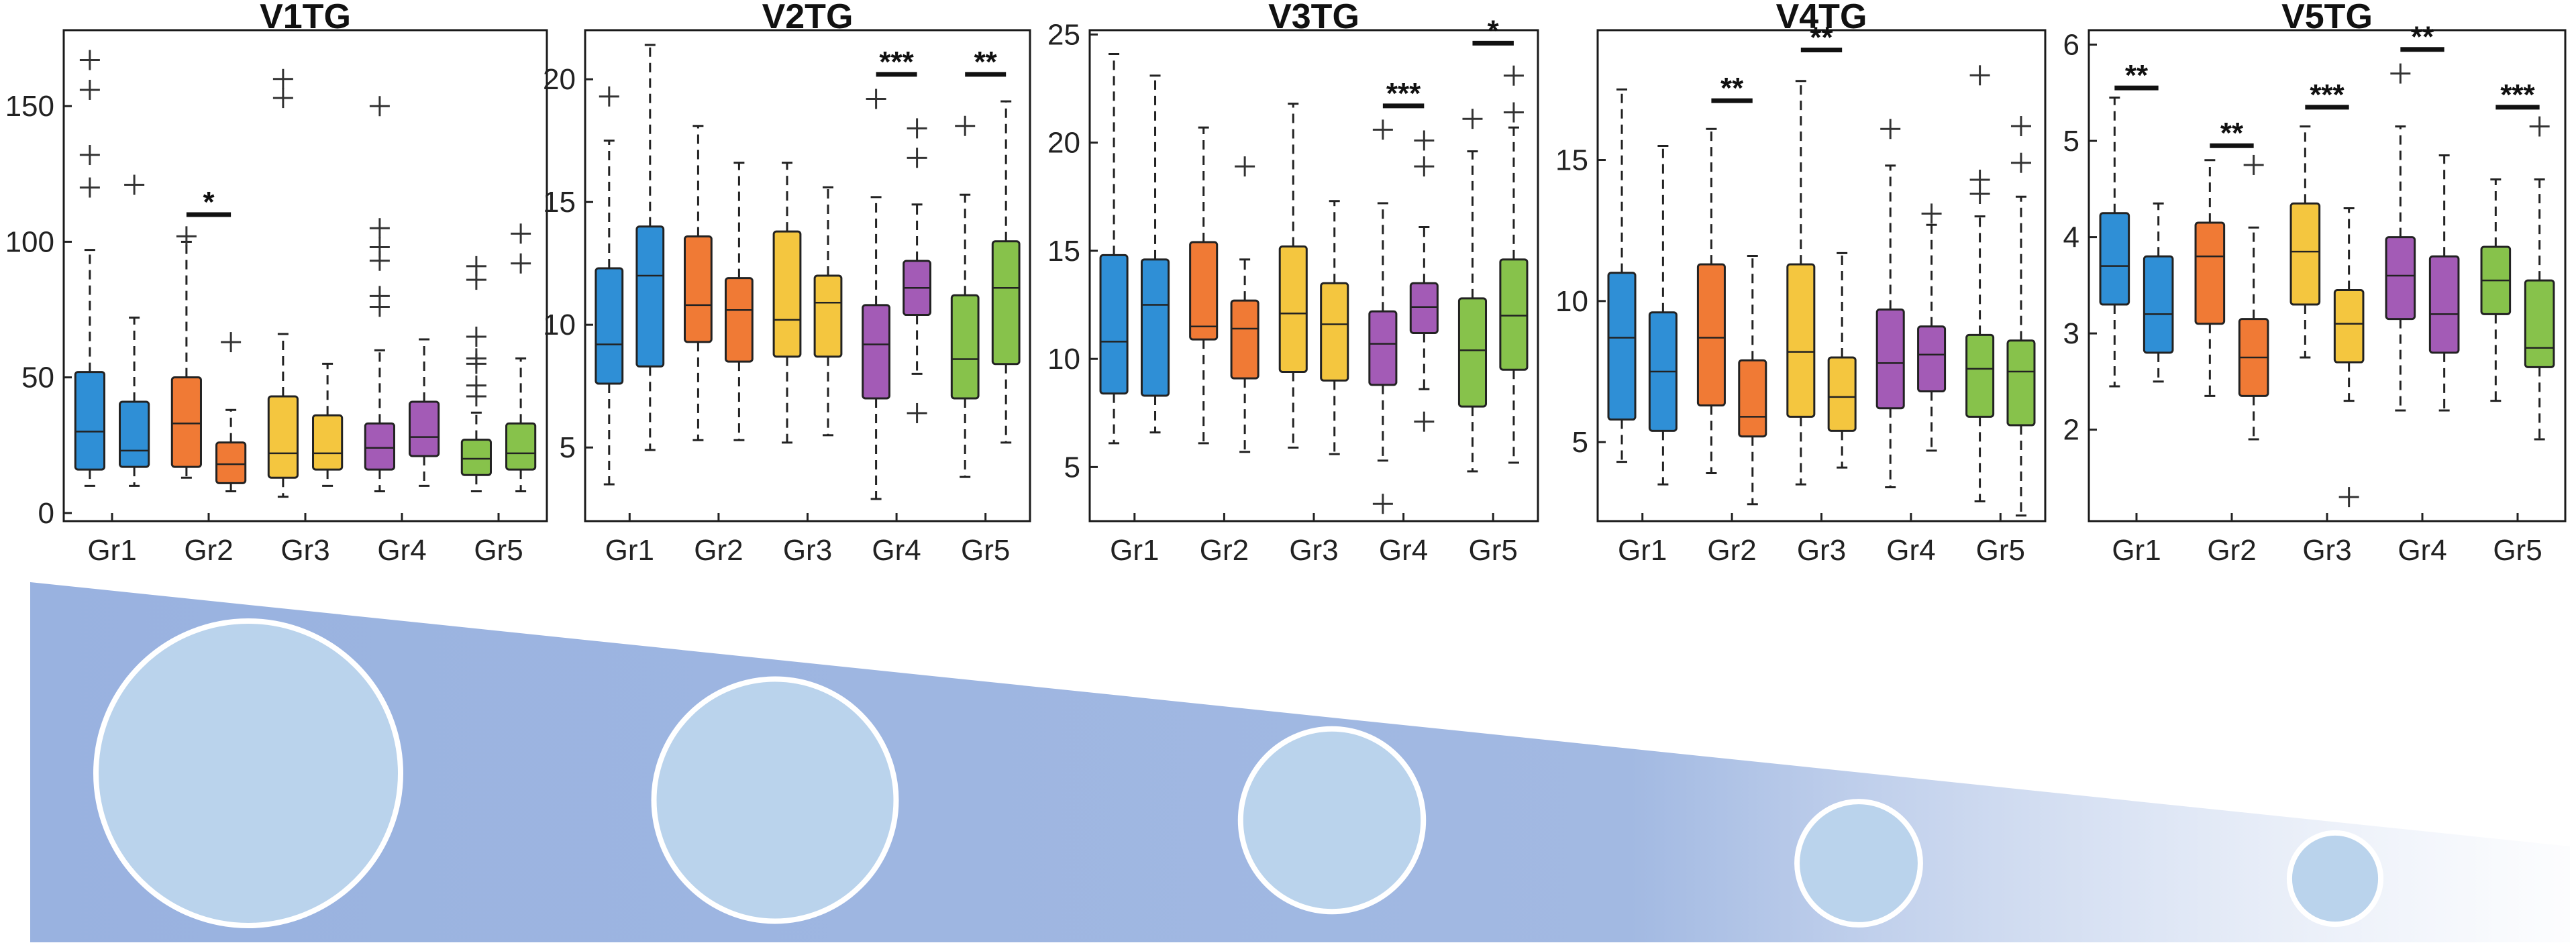  I want to click on y-tick-label: 10, so click(559, 325).